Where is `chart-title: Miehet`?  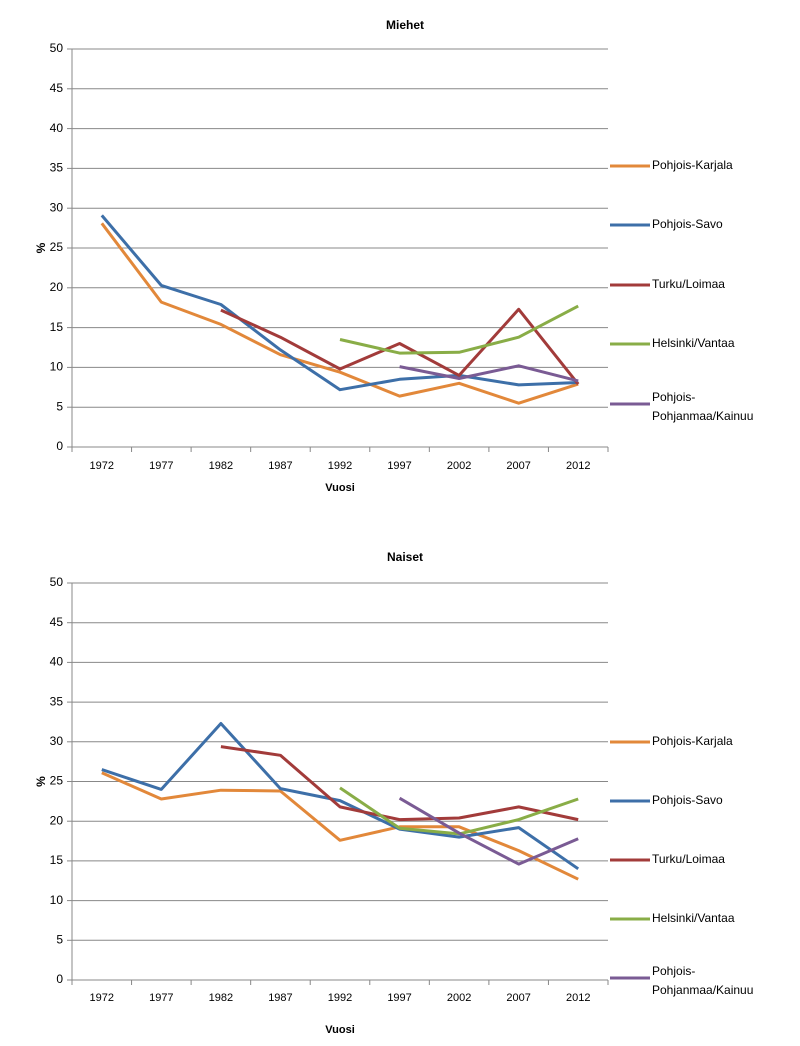
chart-title: Miehet is located at coordinates (405, 25).